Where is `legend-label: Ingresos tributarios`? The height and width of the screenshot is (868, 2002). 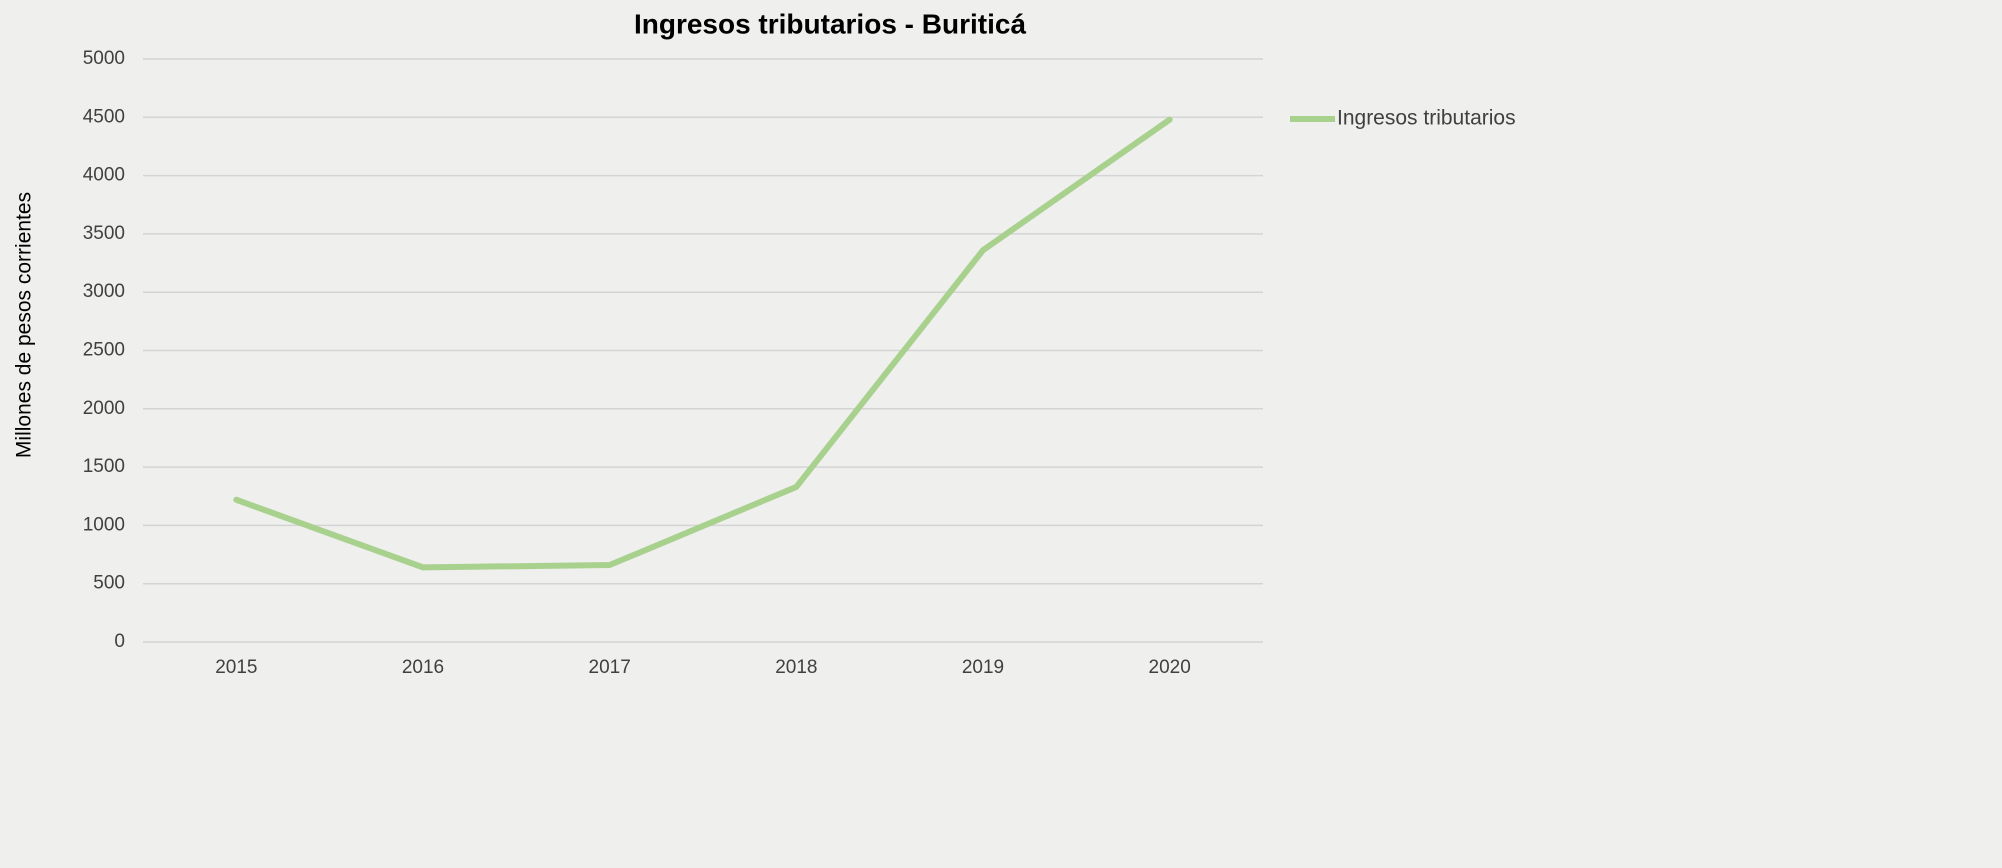
legend-label: Ingresos tributarios is located at coordinates (1426, 118).